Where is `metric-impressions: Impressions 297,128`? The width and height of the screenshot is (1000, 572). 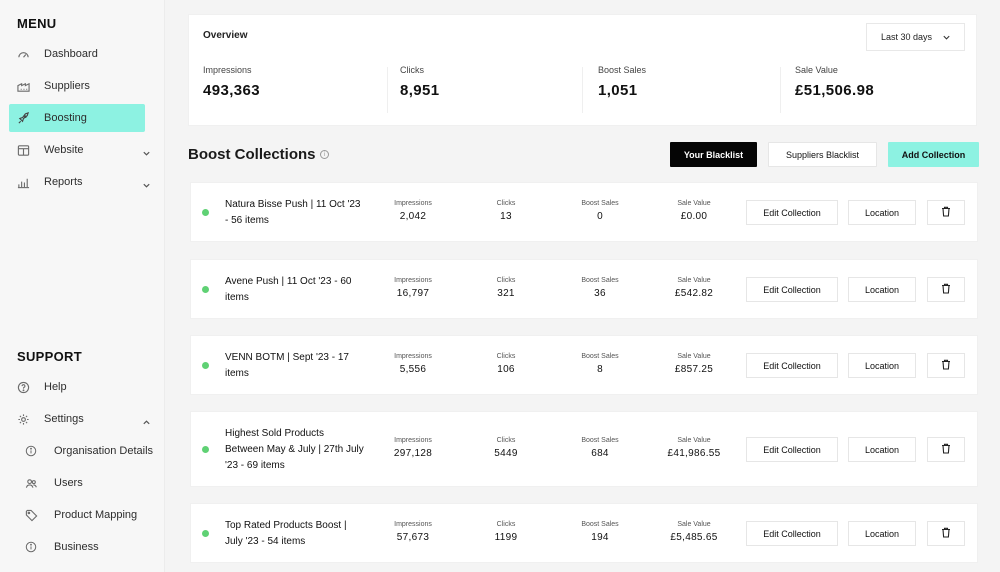 metric-impressions: Impressions 297,128 is located at coordinates (413, 448).